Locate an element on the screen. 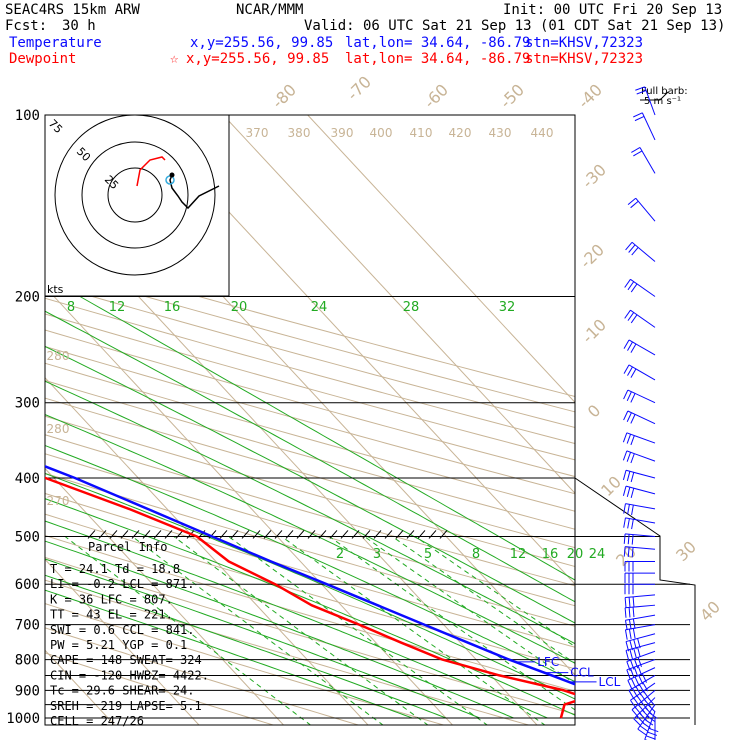 The width and height of the screenshot is (740, 740). plot-right-extension is located at coordinates (635, 601).